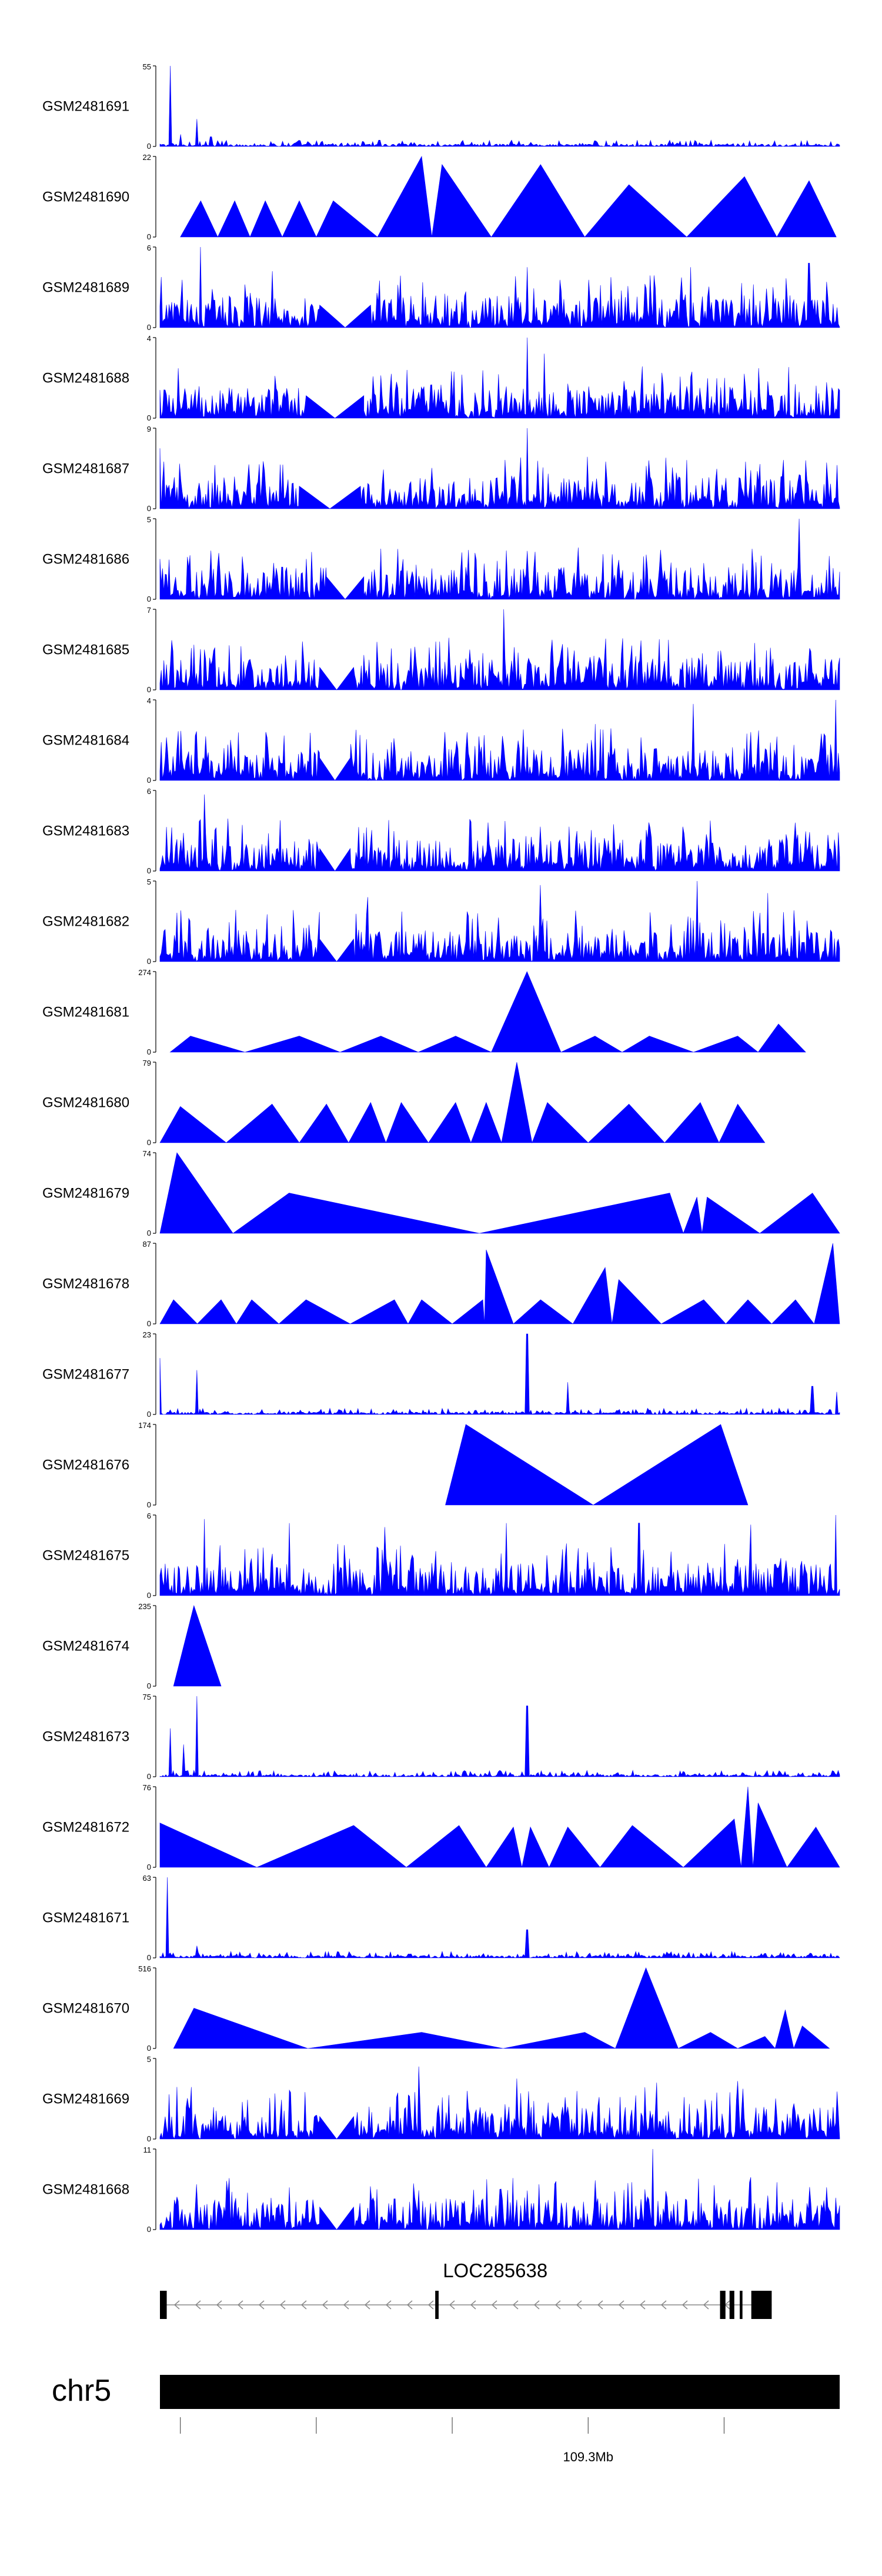  I want to click on y-tick-label-max: 79, so click(147, 1063).